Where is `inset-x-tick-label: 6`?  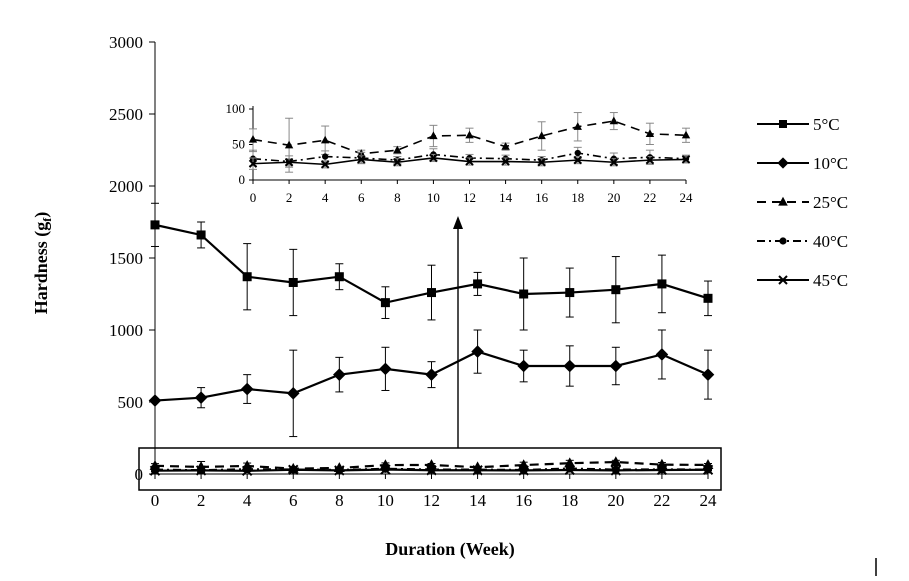 inset-x-tick-label: 6 is located at coordinates (361, 197).